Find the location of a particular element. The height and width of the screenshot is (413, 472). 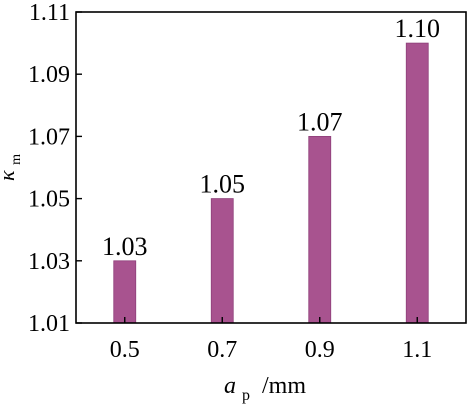

data-label-0.5: 1.03 is located at coordinates (125, 246).